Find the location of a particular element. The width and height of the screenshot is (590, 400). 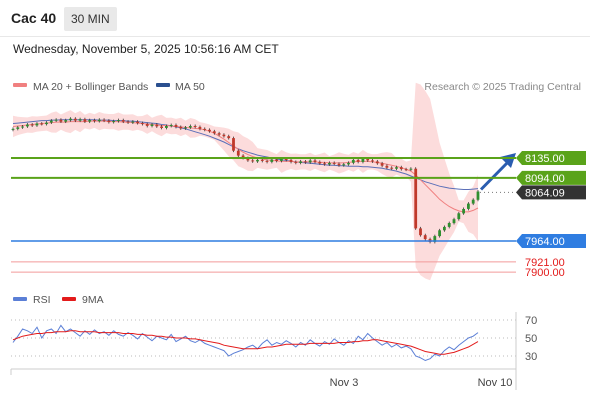

rsi-panel: 70 50 30 is located at coordinates (274, 339).